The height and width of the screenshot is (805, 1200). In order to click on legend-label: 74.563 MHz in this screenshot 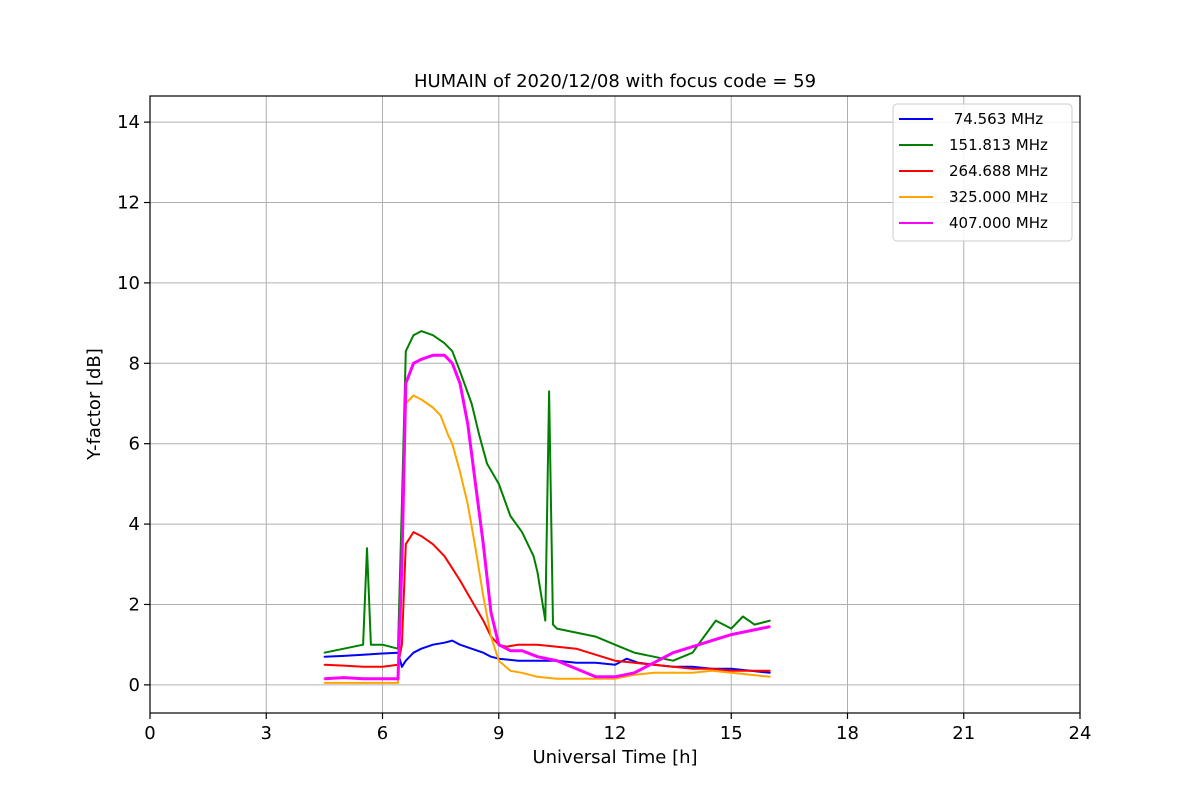, I will do `click(996, 119)`.